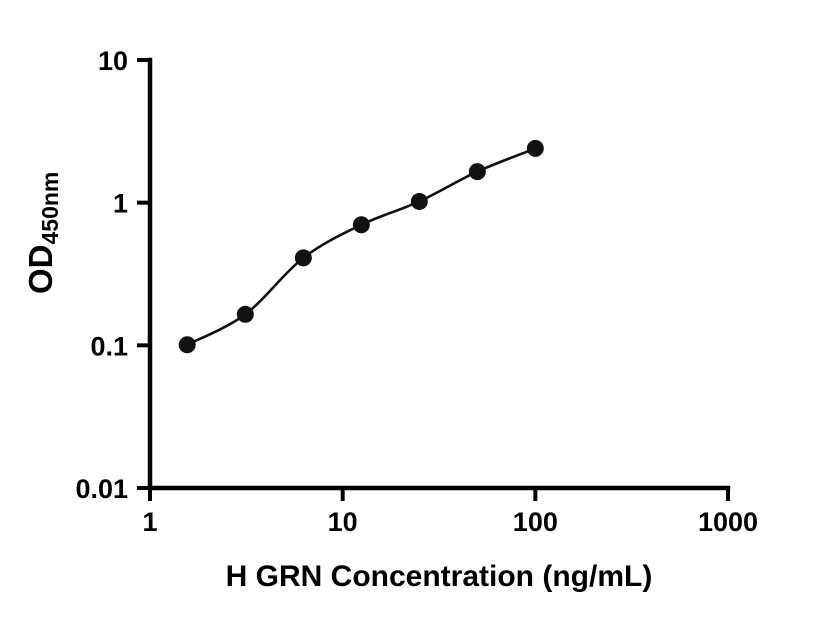 The image size is (816, 640). What do you see at coordinates (40, 269) in the screenshot?
I see `y-axis-title-main: OD` at bounding box center [40, 269].